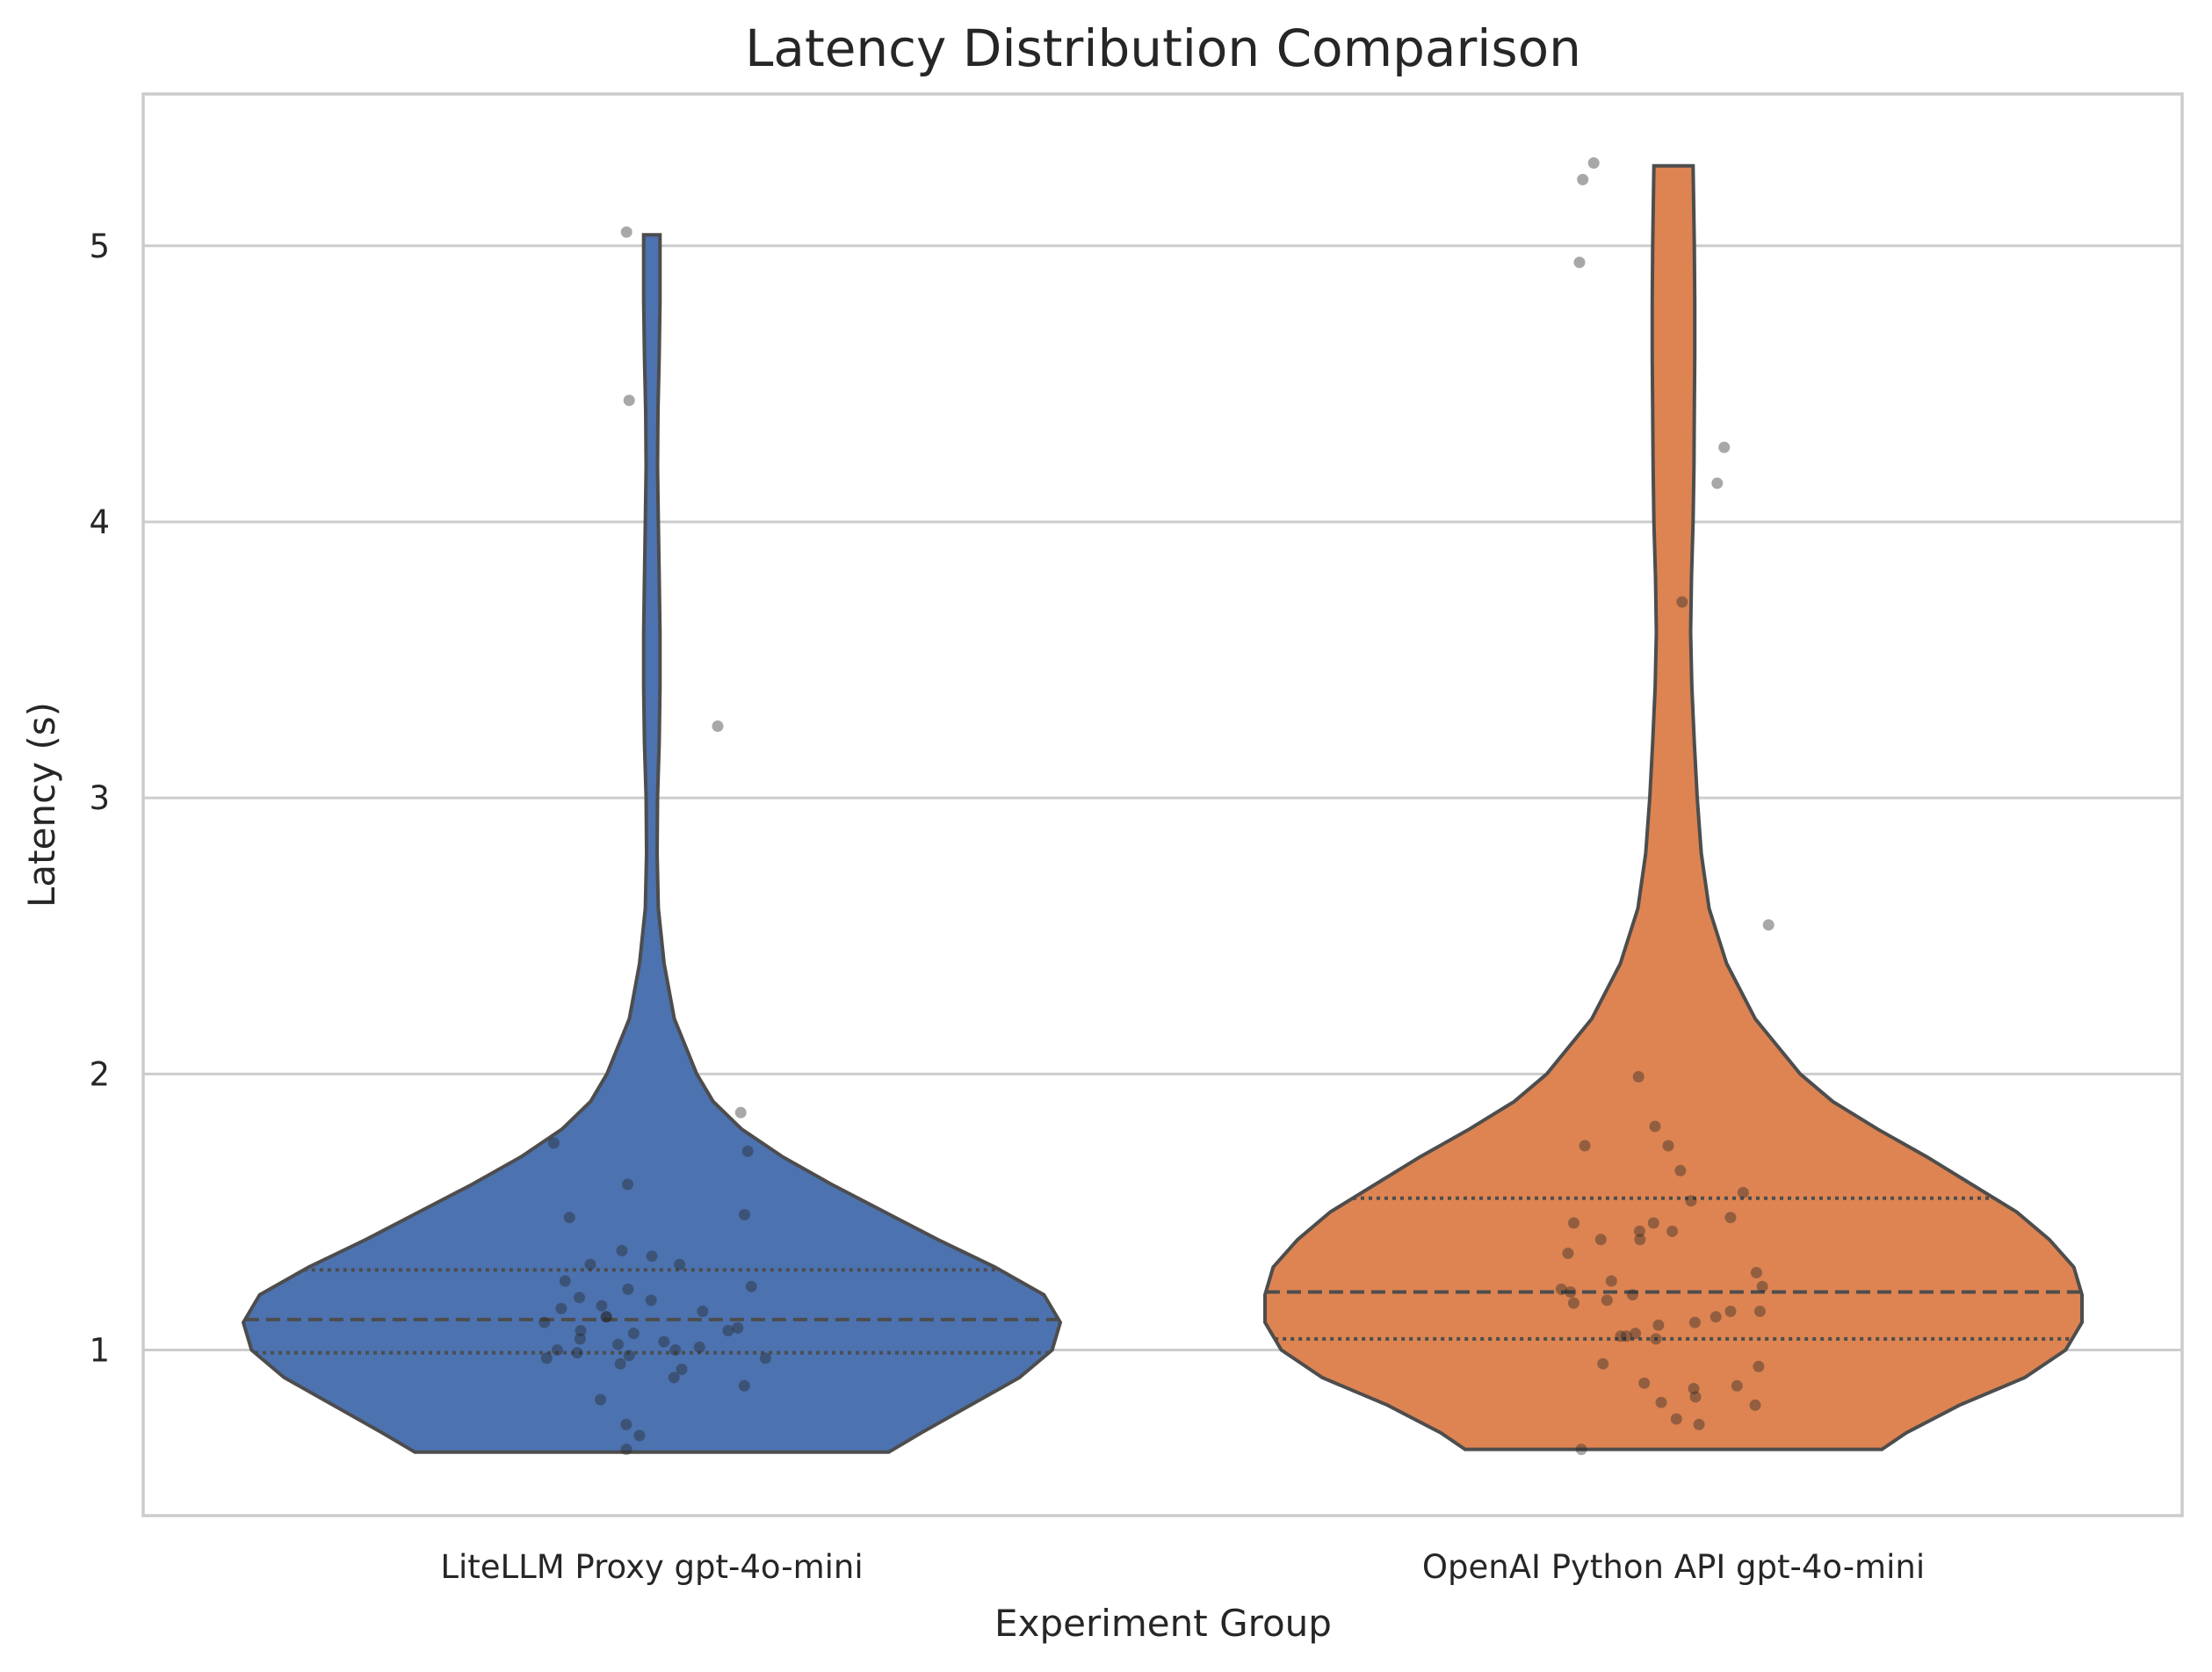 This screenshot has height=1672, width=2212. Describe the element at coordinates (99, 522) in the screenshot. I see `y-tick-label: 4` at that location.